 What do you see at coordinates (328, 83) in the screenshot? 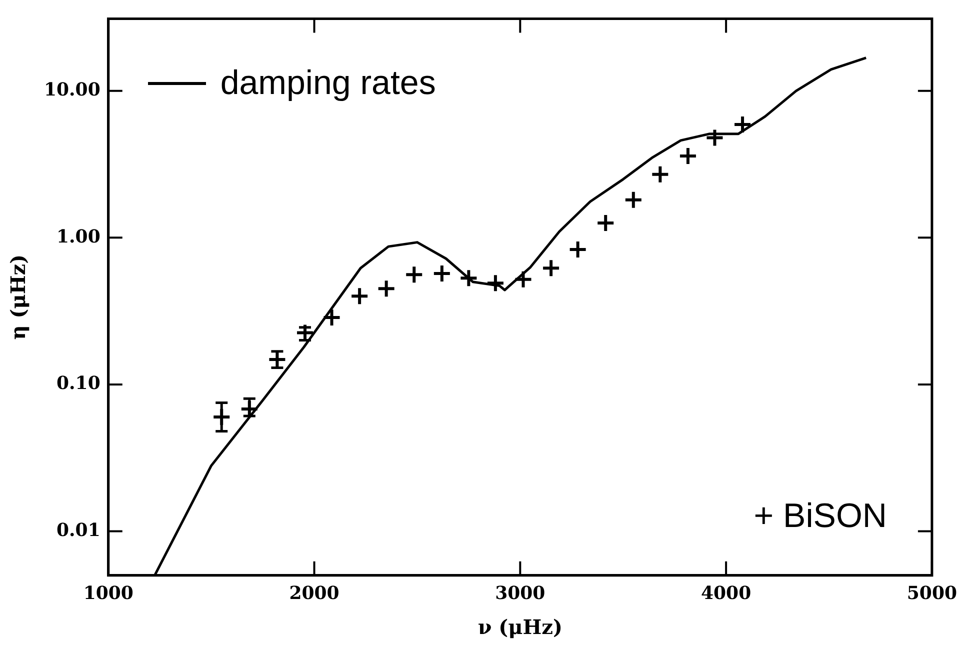
I see `legend-label: damping rates` at bounding box center [328, 83].